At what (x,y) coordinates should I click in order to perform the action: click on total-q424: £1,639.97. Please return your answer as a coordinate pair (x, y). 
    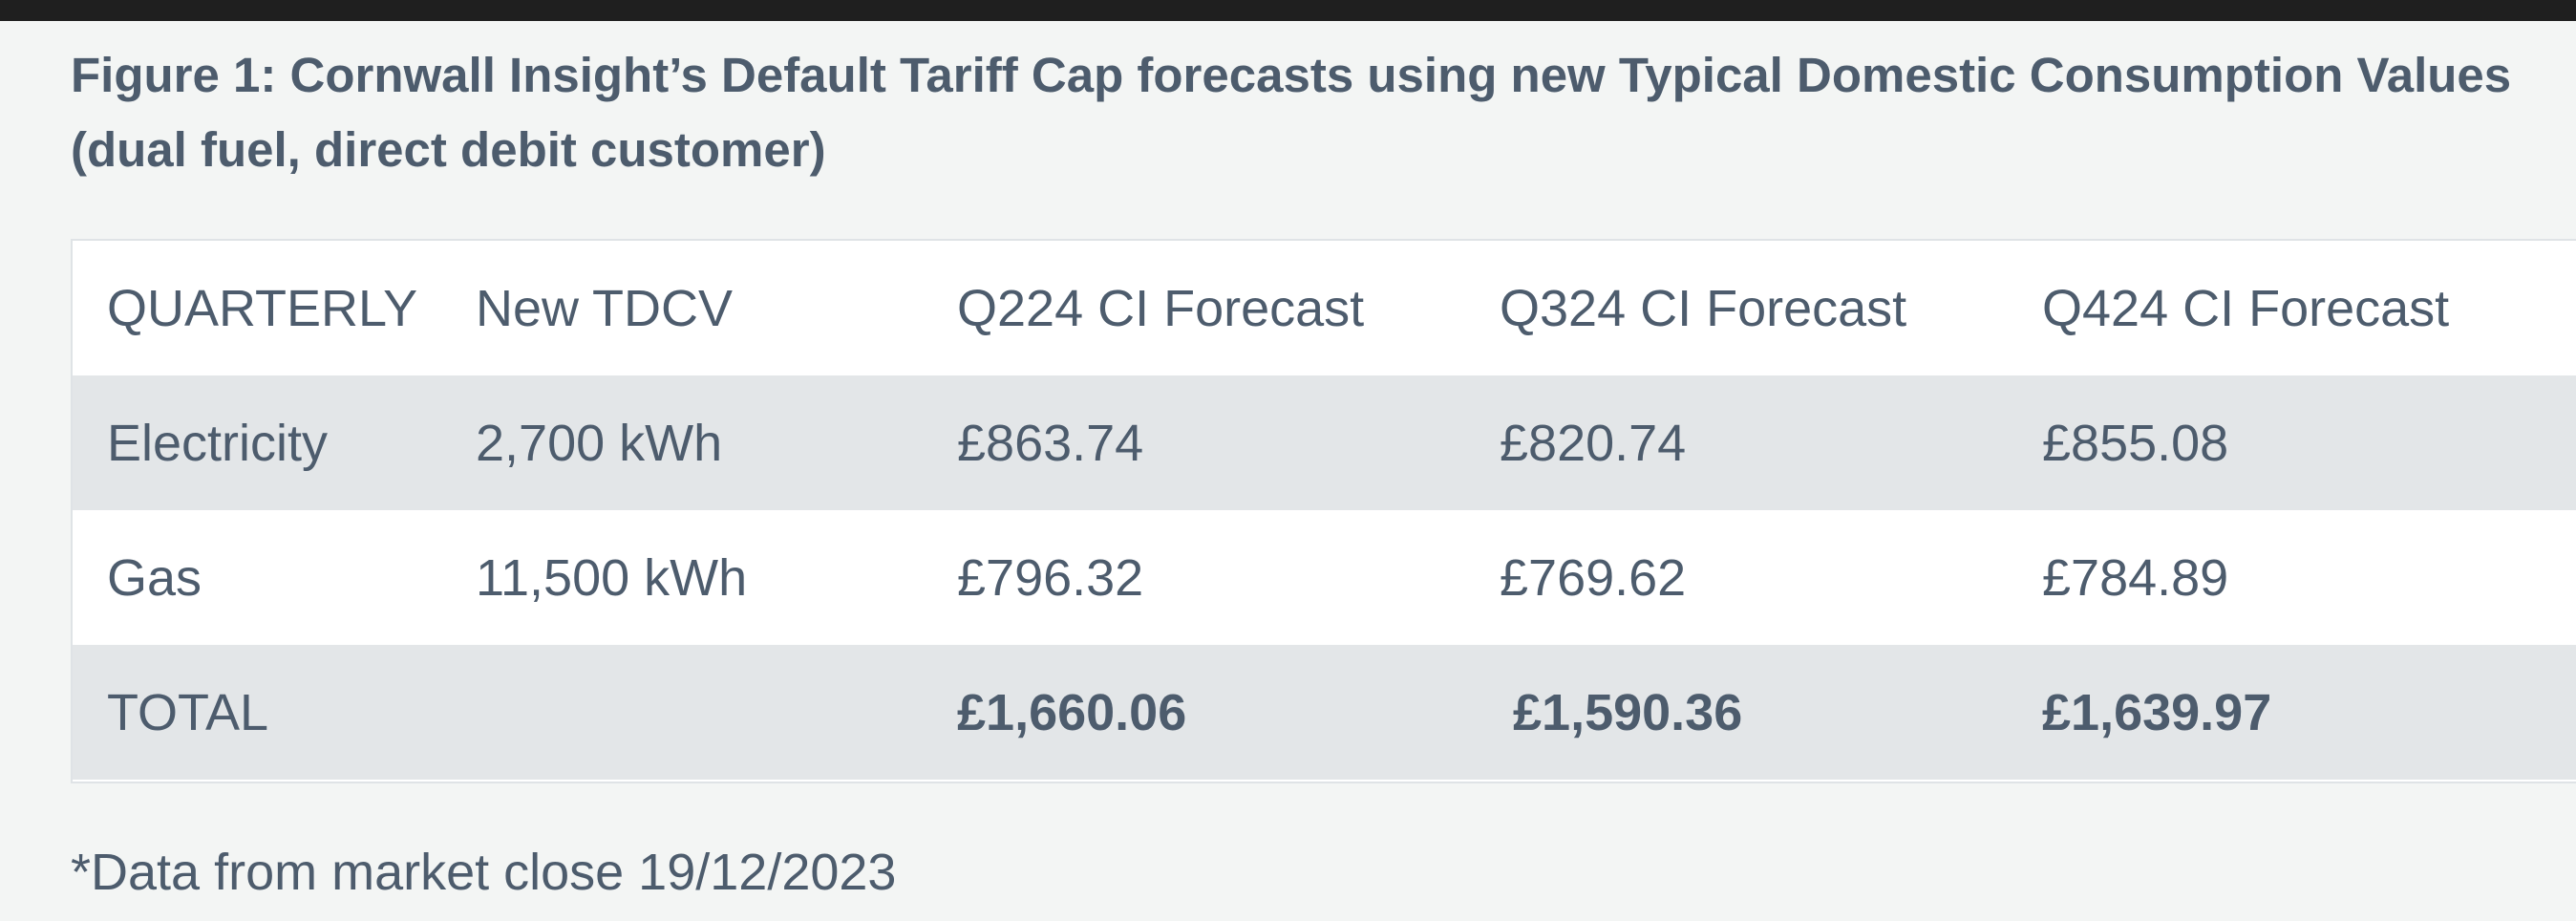
    Looking at the image, I should click on (2309, 713).